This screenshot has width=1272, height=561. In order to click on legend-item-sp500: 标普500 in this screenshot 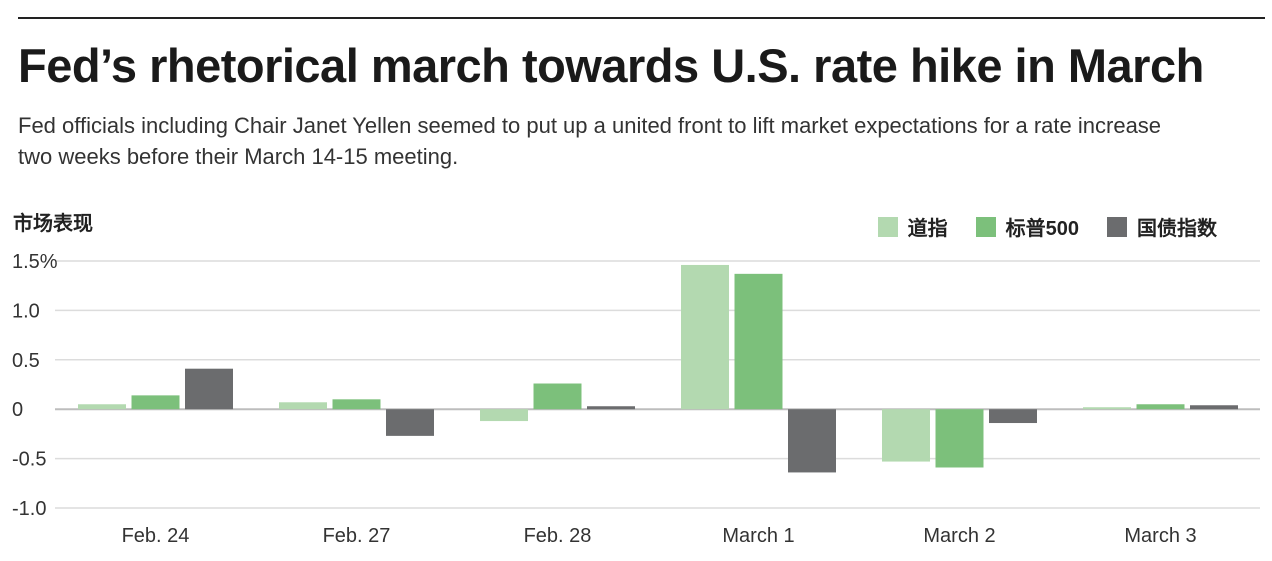, I will do `click(1027, 226)`.